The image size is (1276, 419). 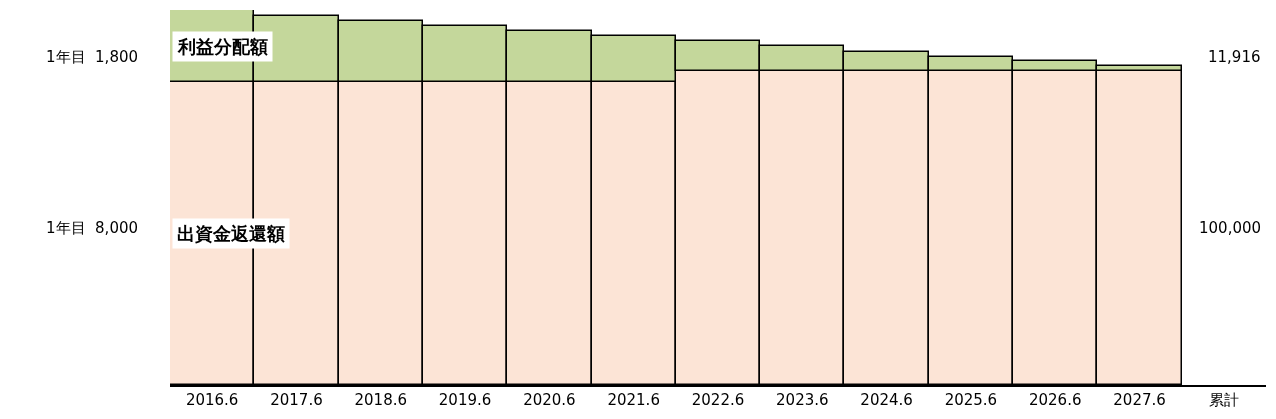 I want to click on x-tick-label: 2018.6, so click(x=381, y=399).